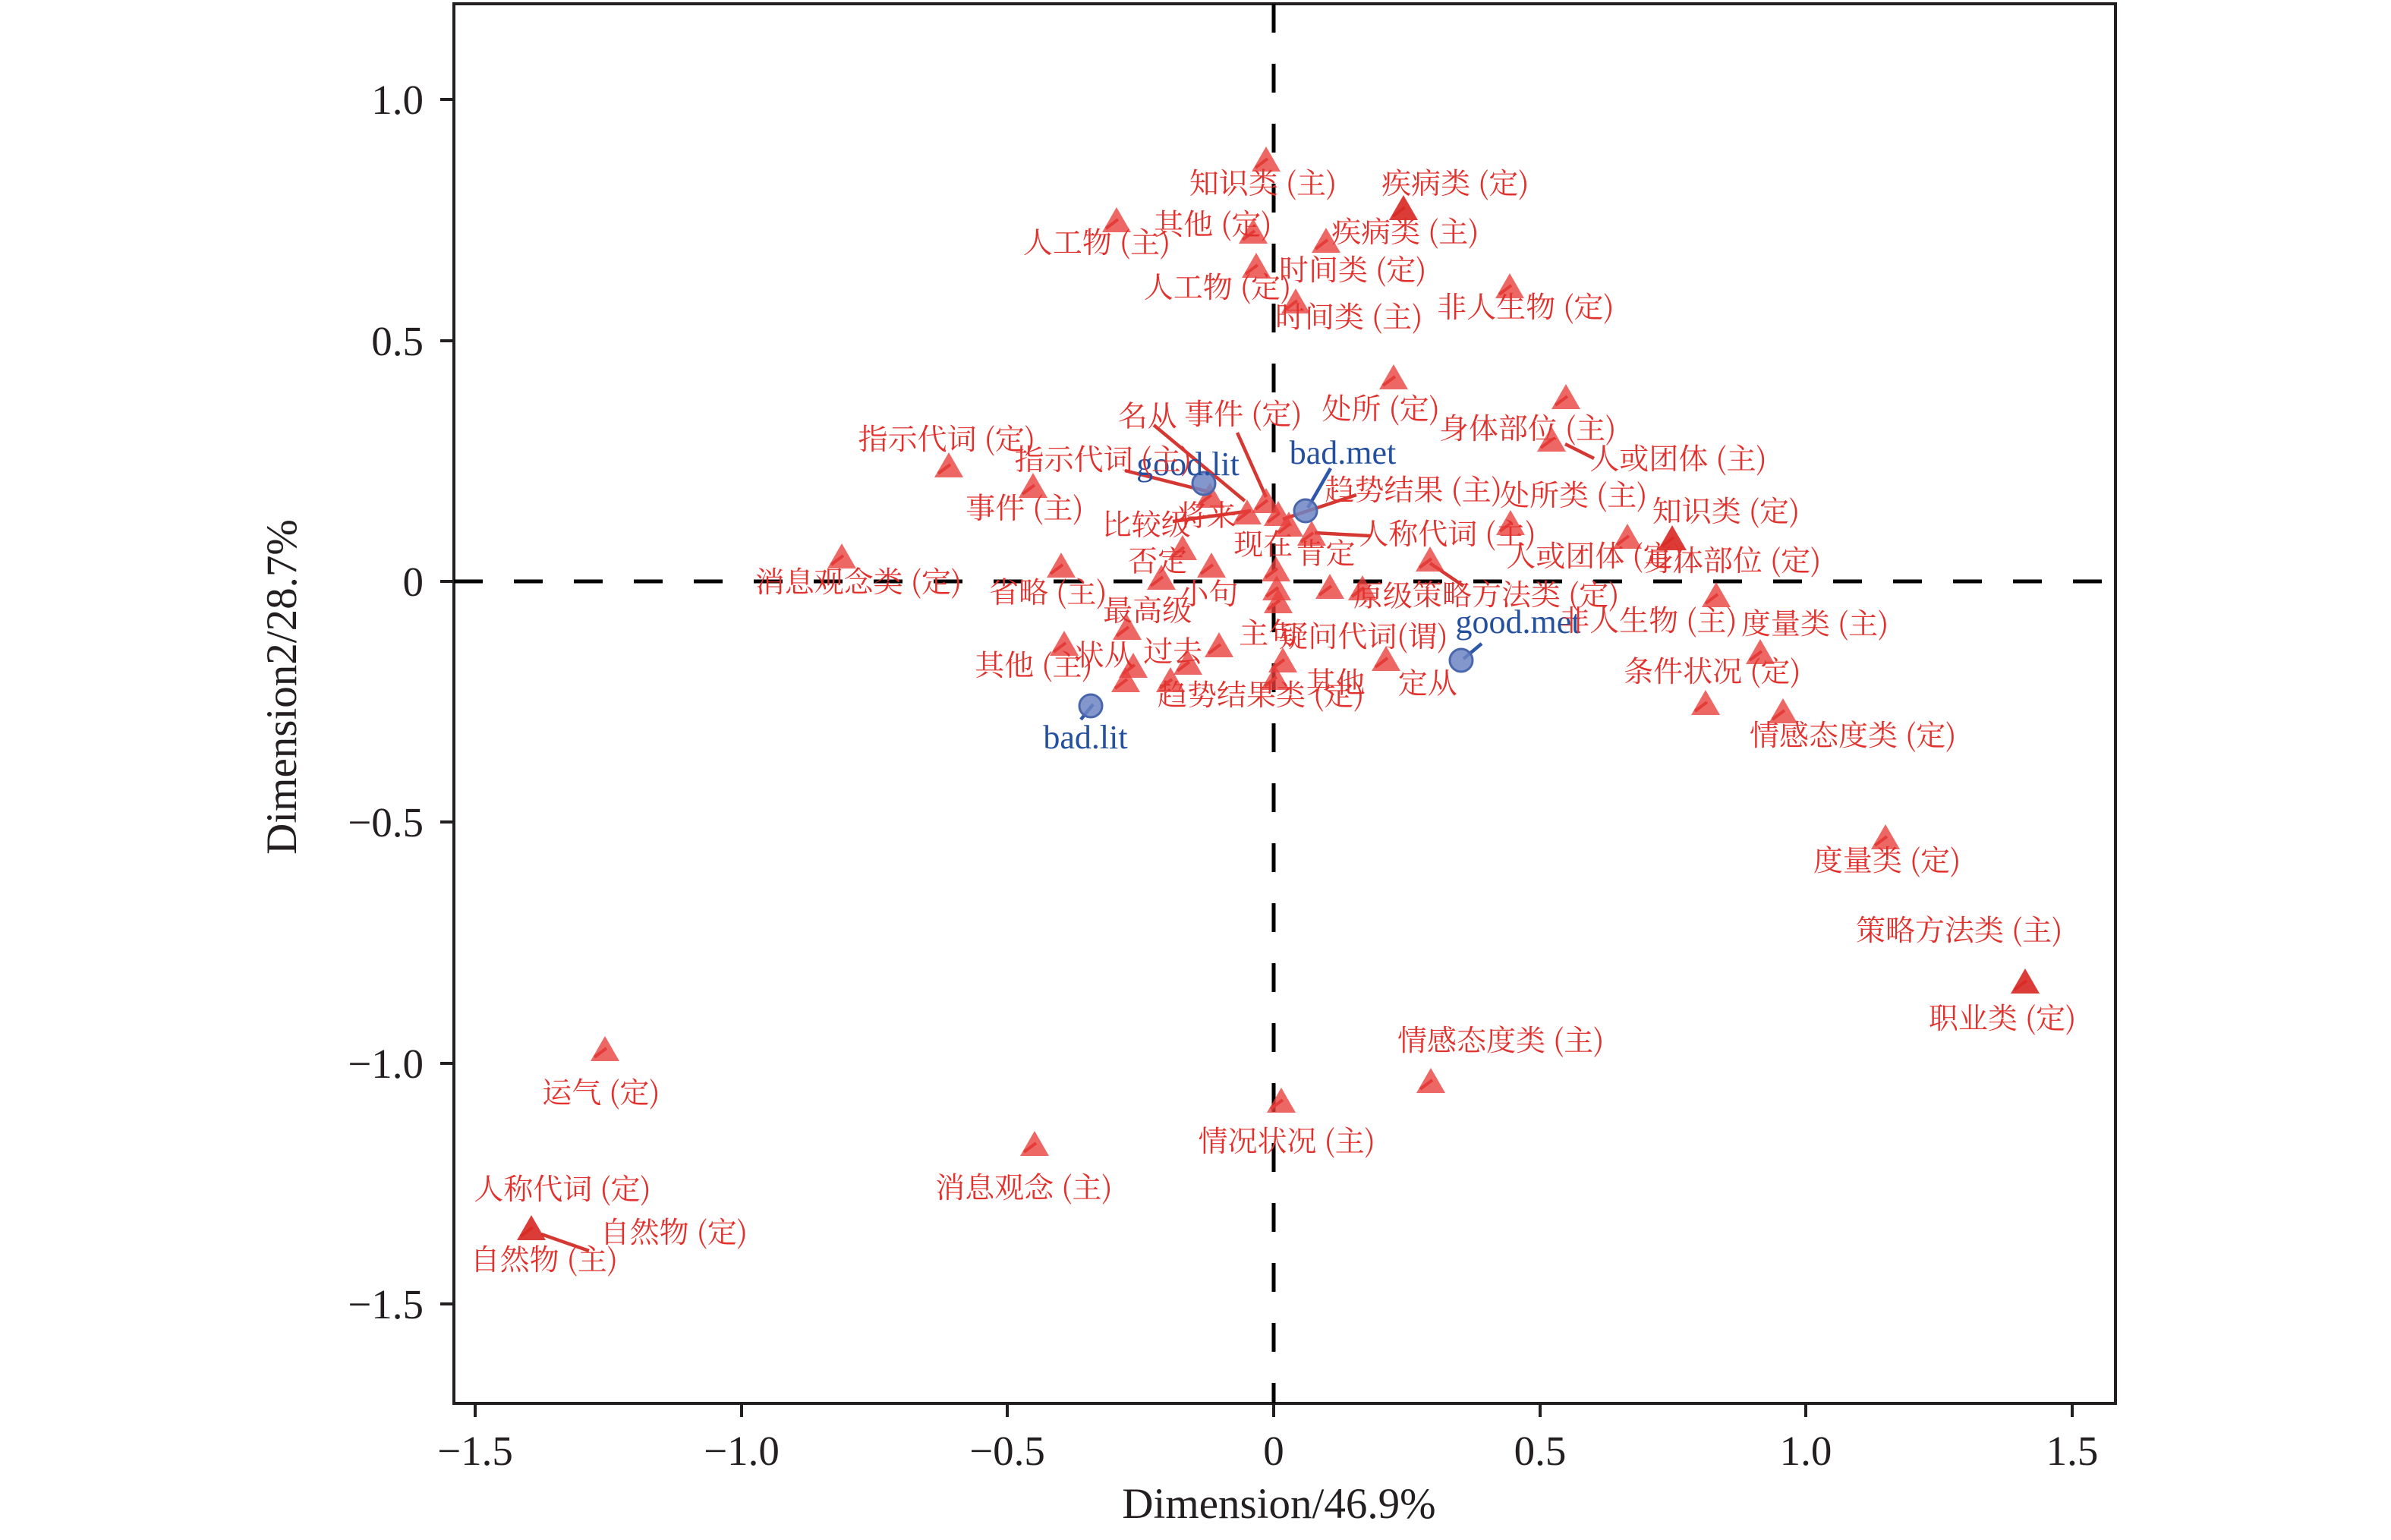 The image size is (2391, 1540). Describe the element at coordinates (1278, 1504) in the screenshot. I see `svg-text: Dimension/46.9%` at that location.